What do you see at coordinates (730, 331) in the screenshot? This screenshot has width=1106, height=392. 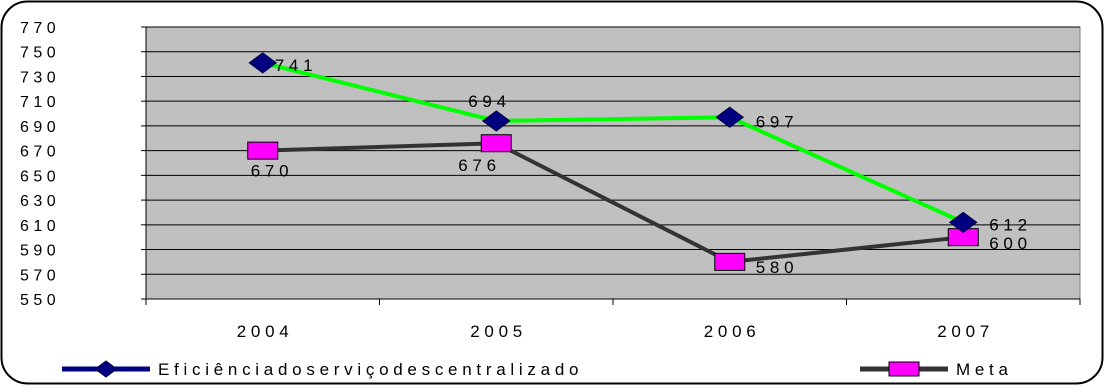 I see `x-tick-label: 2 0 0 6` at bounding box center [730, 331].